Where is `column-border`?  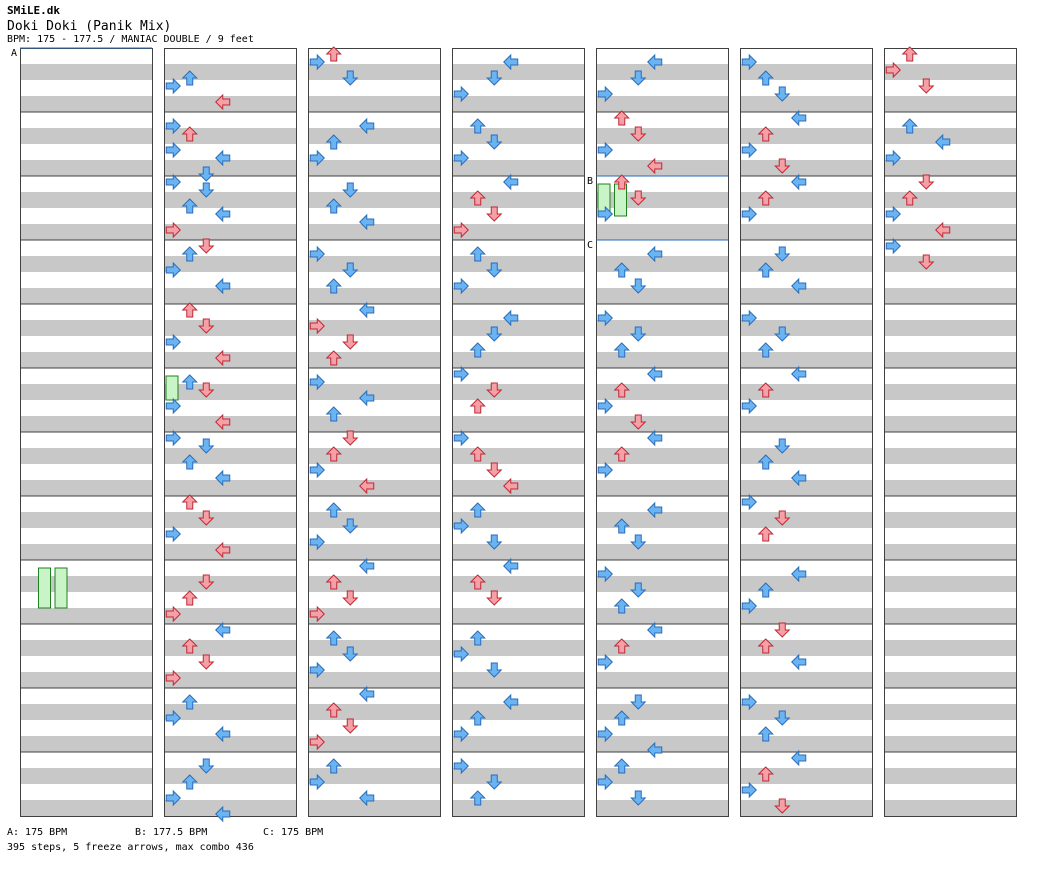
column-border is located at coordinates (518, 432).